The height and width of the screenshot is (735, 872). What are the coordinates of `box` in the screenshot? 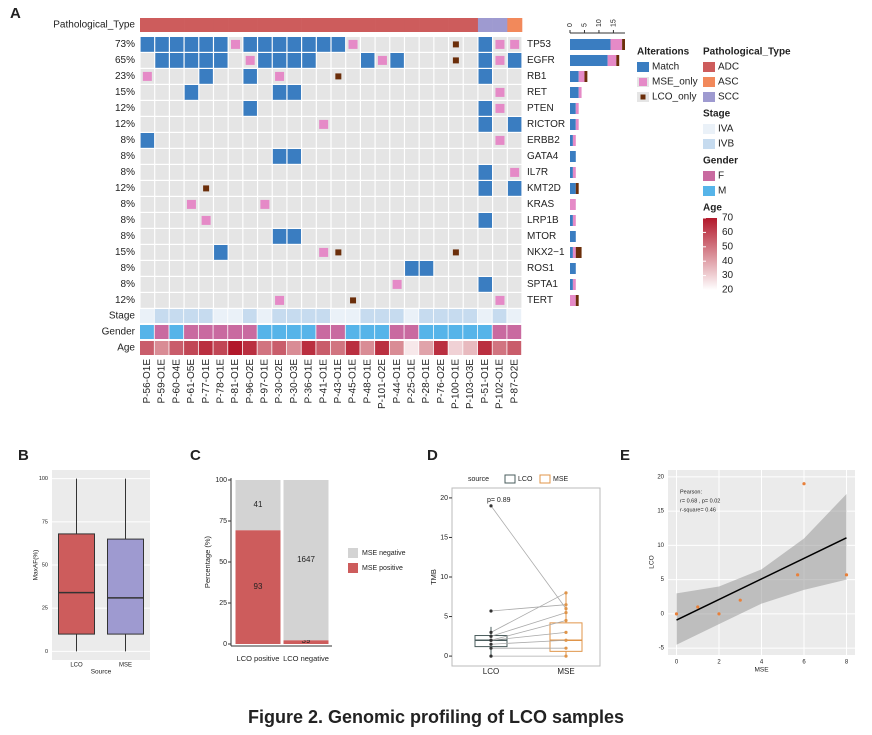 It's located at (76, 584).